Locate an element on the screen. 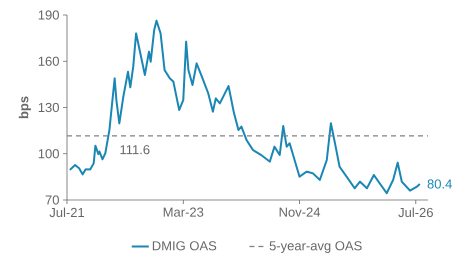  x-tick-label: Jul-21 is located at coordinates (67, 213).